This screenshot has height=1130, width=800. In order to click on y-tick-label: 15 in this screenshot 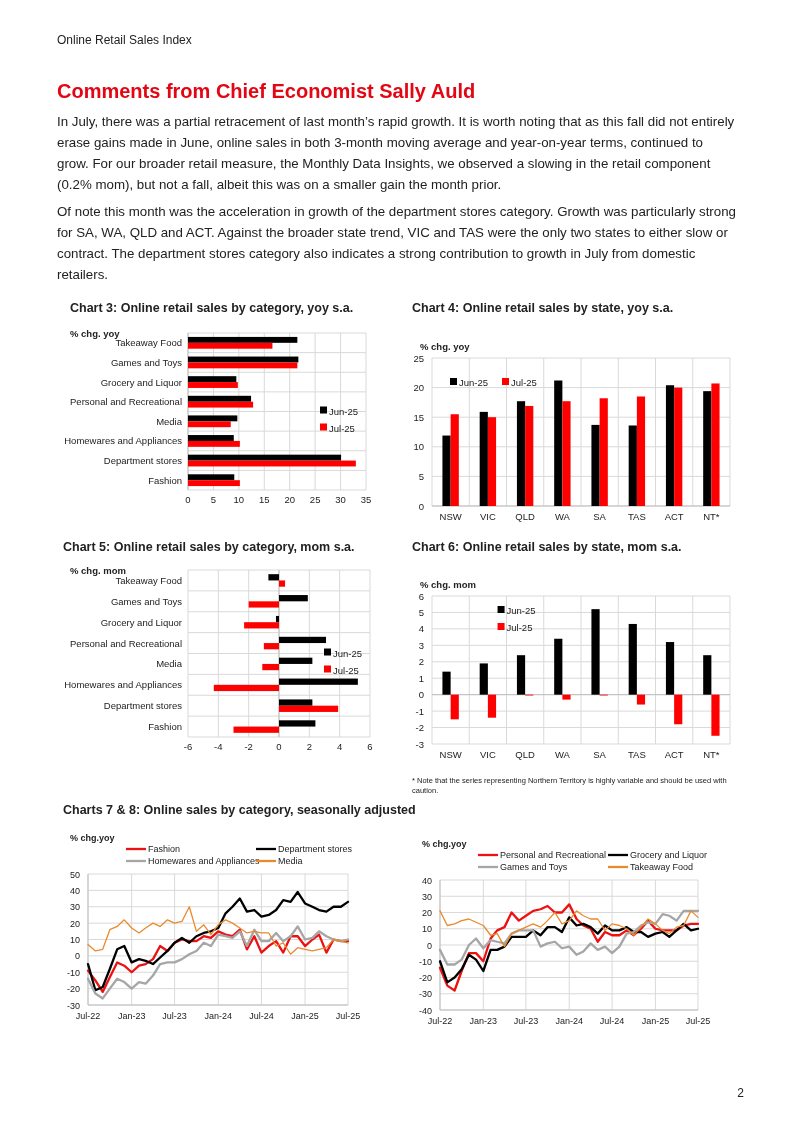, I will do `click(418, 417)`.